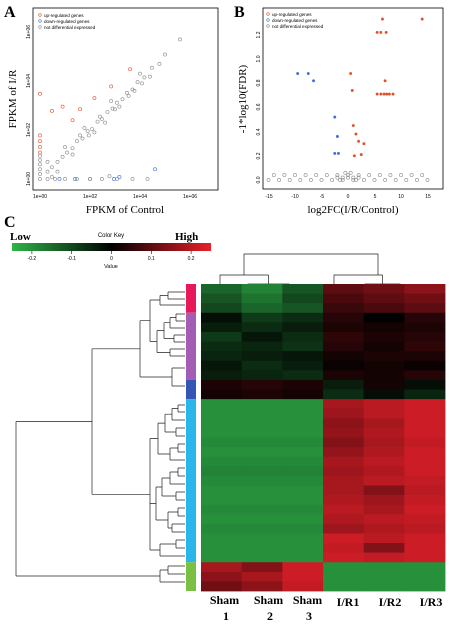 The width and height of the screenshot is (450, 626). What do you see at coordinates (191, 259) in the screenshot?
I see `color-key-tick-label: 0.2` at bounding box center [191, 259].